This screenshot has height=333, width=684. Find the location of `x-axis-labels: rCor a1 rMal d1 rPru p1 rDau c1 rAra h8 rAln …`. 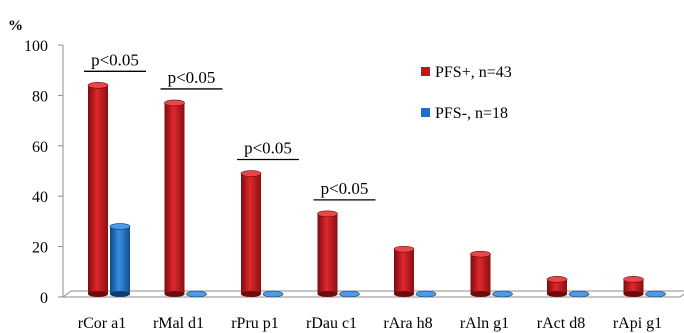

x-axis-labels: rCor a1 rMal d1 rPru p1 rDau c1 rAra h8 rAln … is located at coordinates (370, 323).